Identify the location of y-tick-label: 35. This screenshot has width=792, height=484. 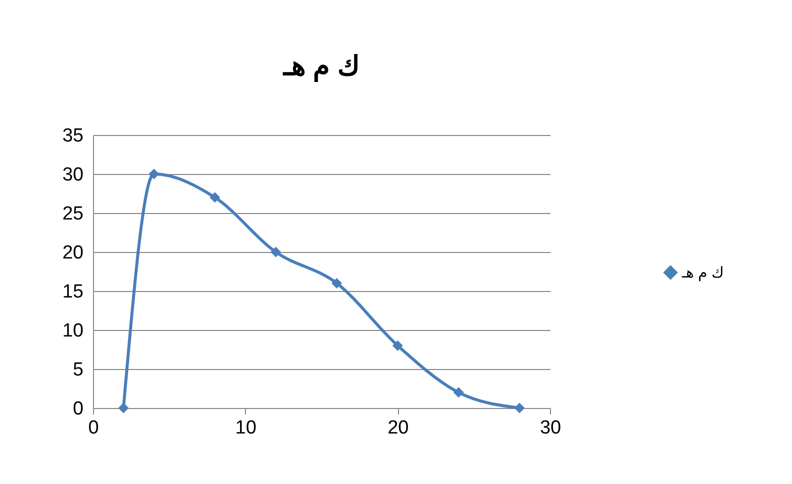
(73, 136).